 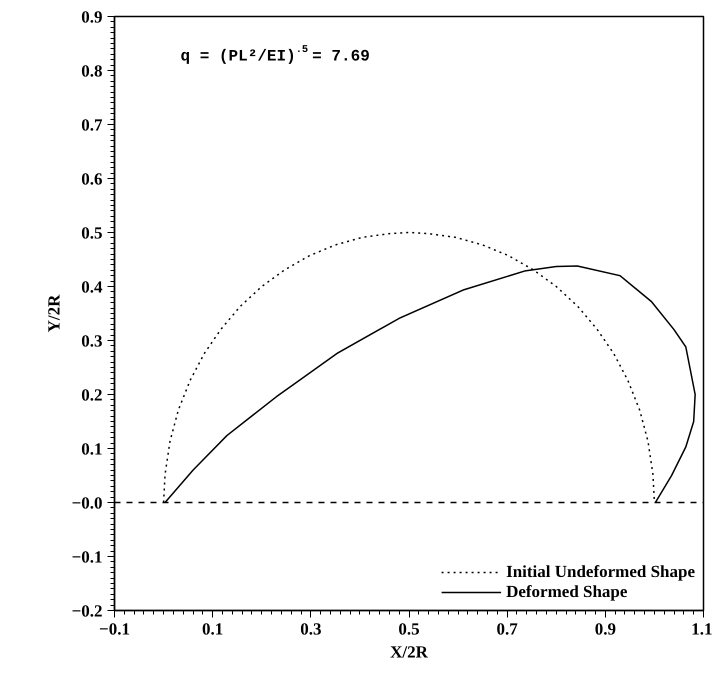 What do you see at coordinates (87, 503) in the screenshot?
I see `y-tick-label: −0.0` at bounding box center [87, 503].